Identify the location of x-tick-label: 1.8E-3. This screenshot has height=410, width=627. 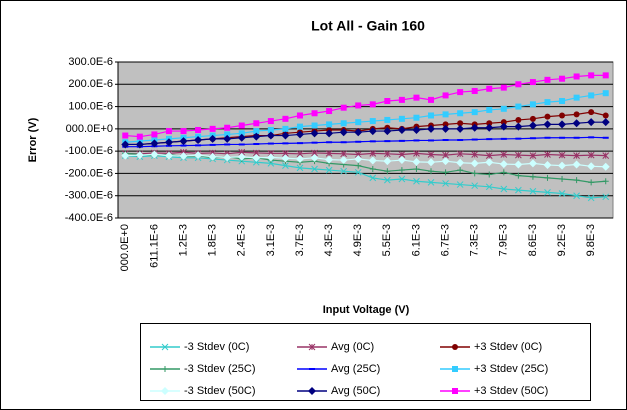
(213, 240).